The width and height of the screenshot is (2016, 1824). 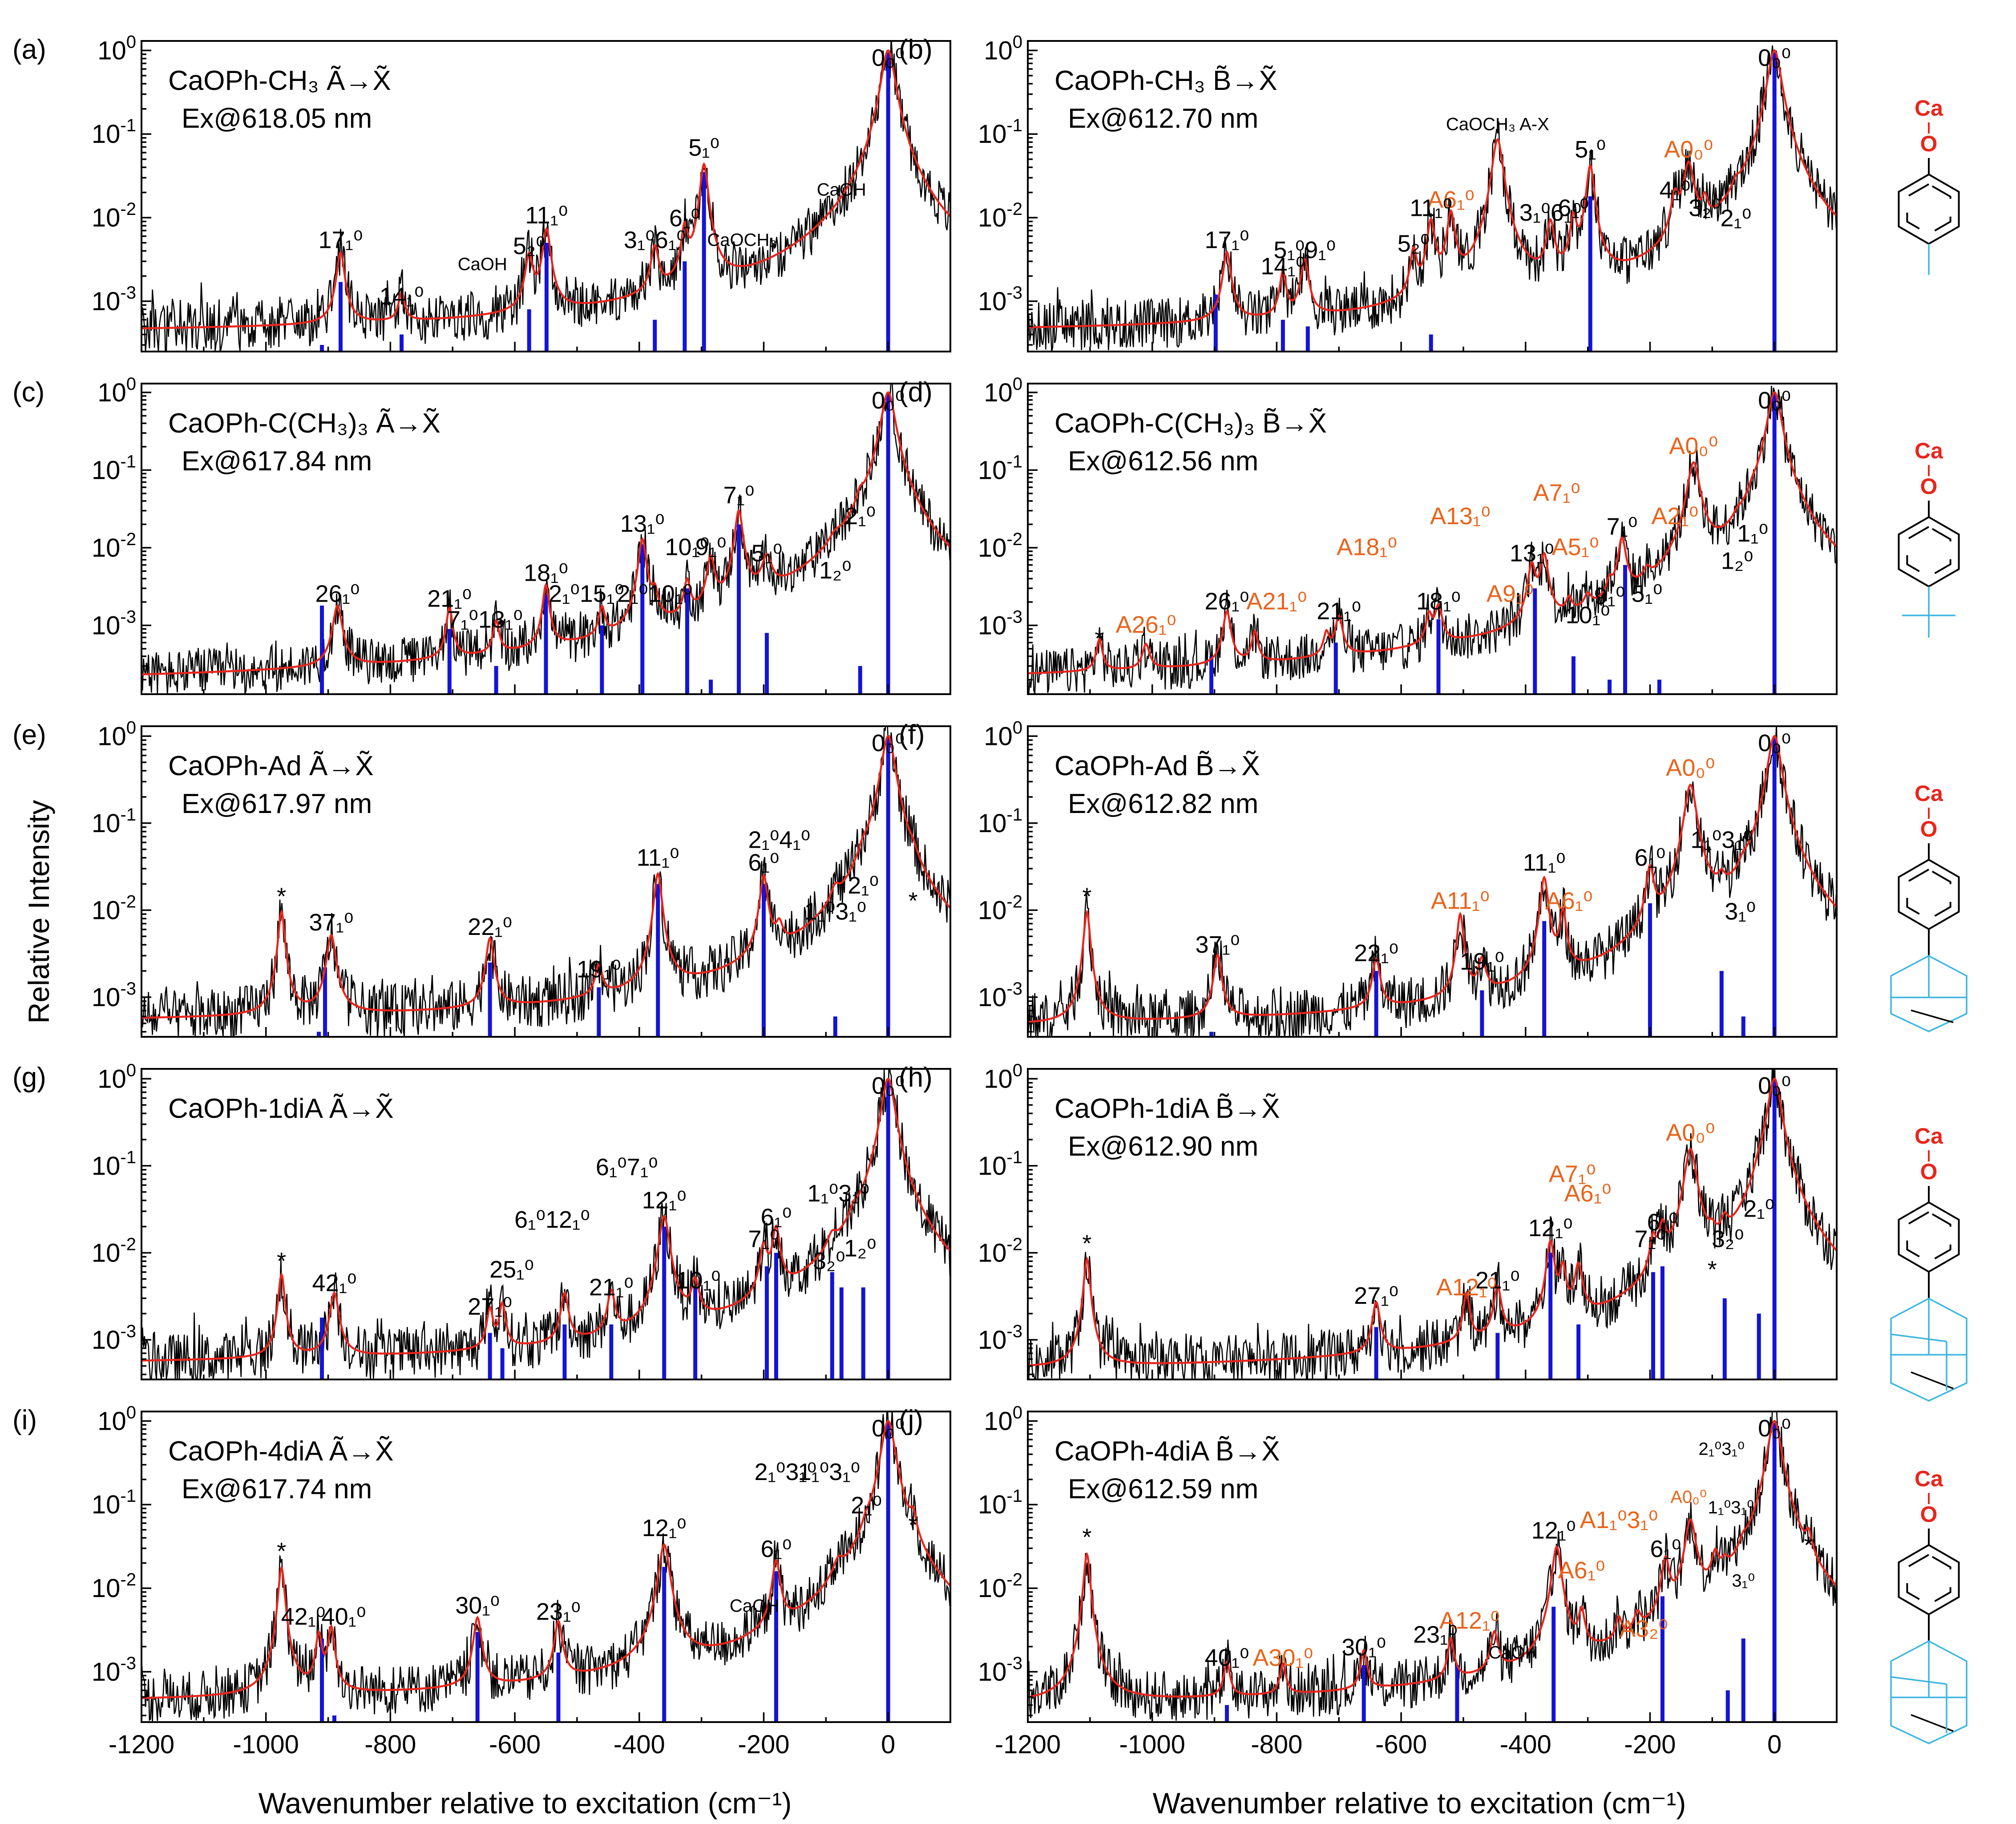 What do you see at coordinates (547, 215) in the screenshot?
I see `peak-annotation: 11₁⁰` at bounding box center [547, 215].